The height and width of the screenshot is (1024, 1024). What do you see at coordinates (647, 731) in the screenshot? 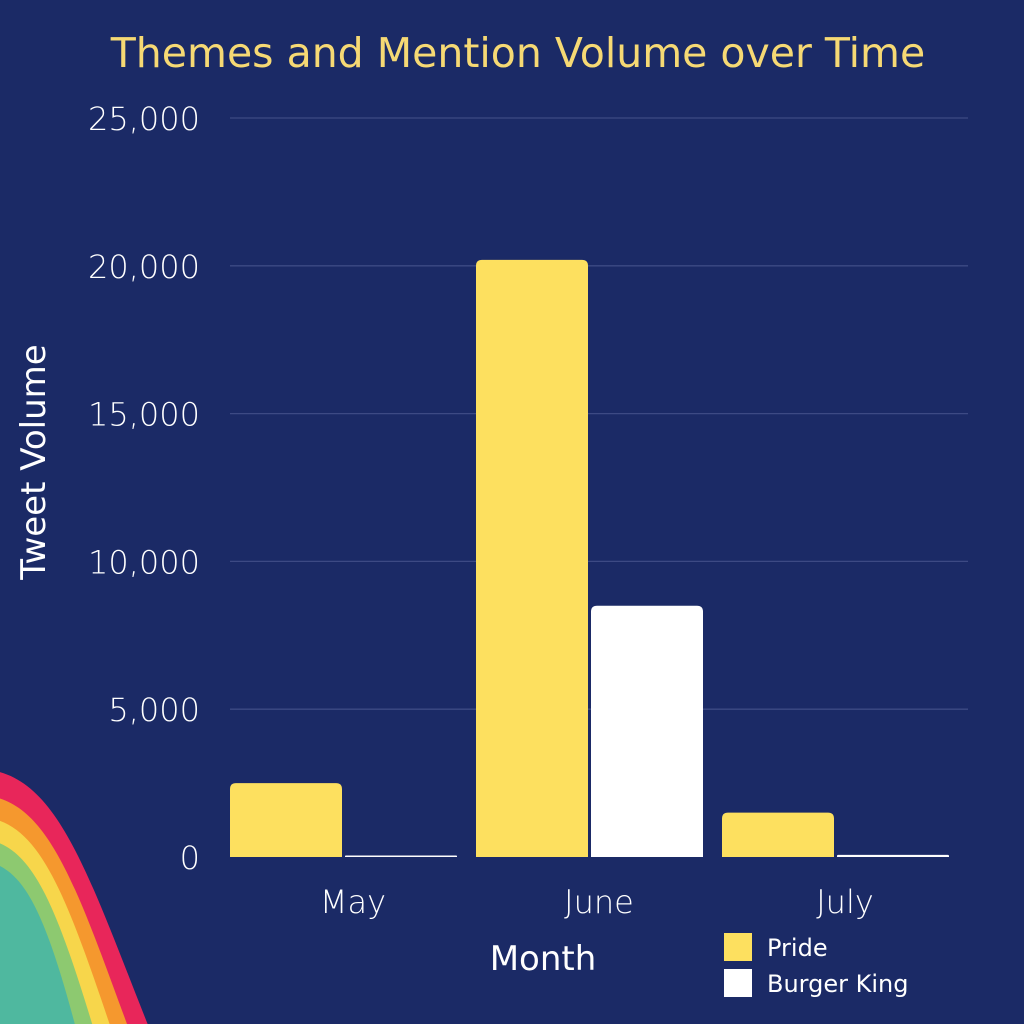
I see `bar-burger-king-june` at bounding box center [647, 731].